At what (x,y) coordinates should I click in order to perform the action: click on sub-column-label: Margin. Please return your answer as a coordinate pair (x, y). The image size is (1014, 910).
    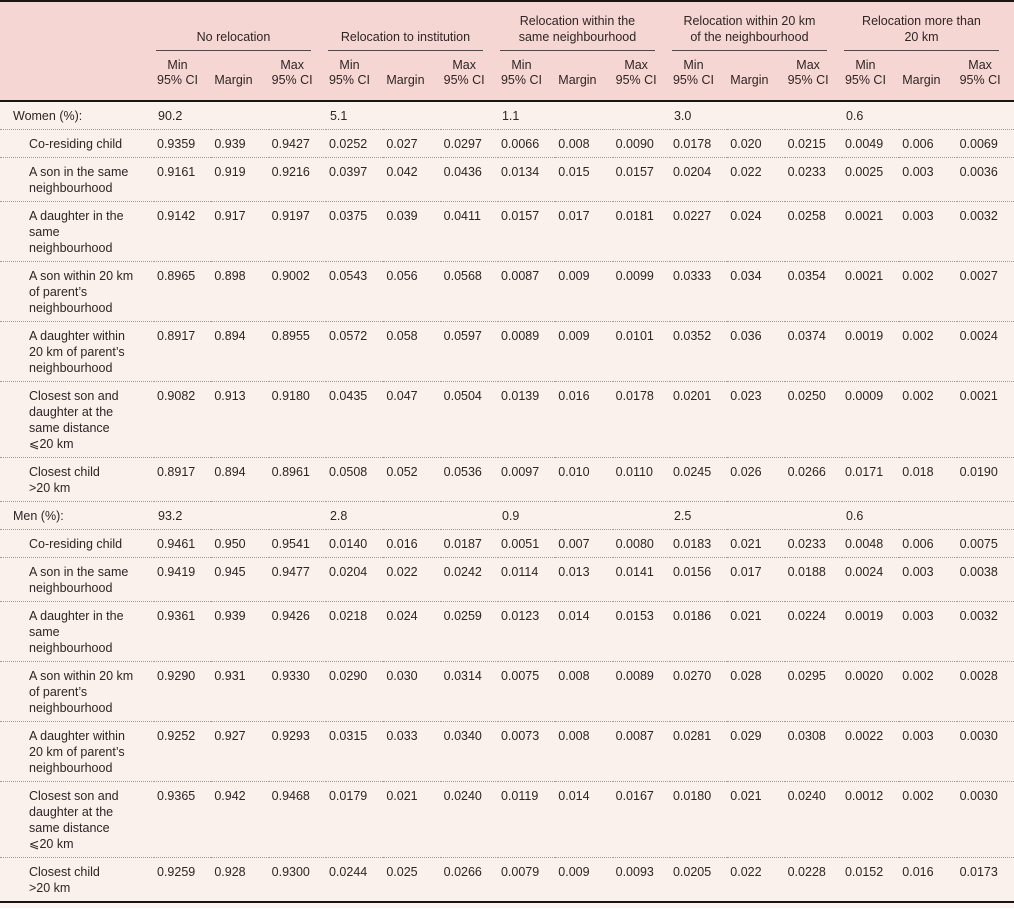
    Looking at the image, I should click on (749, 80).